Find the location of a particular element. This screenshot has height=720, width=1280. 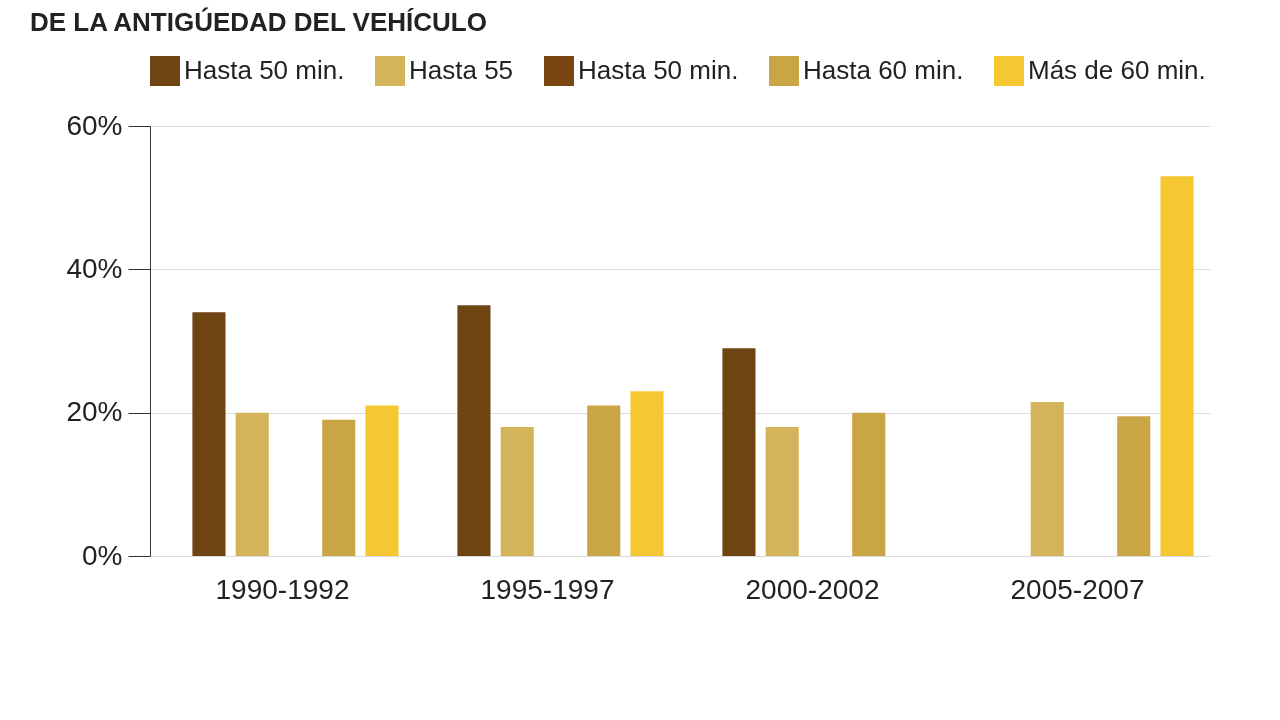

y-tick-label: 20% is located at coordinates (94, 412).